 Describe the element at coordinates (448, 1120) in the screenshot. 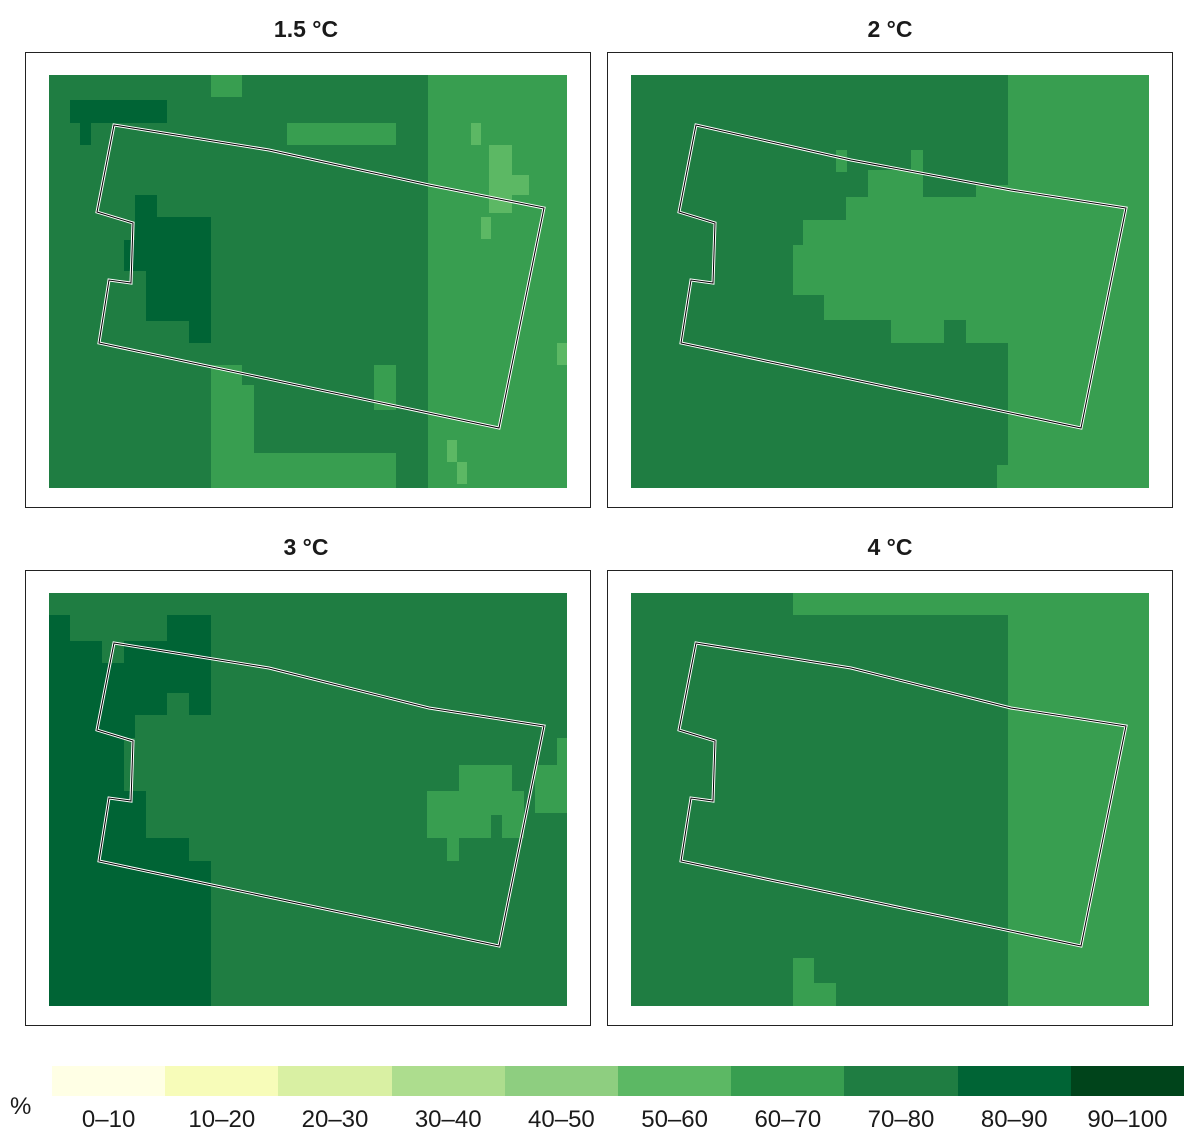

I see `legend-label: 30–40` at that location.